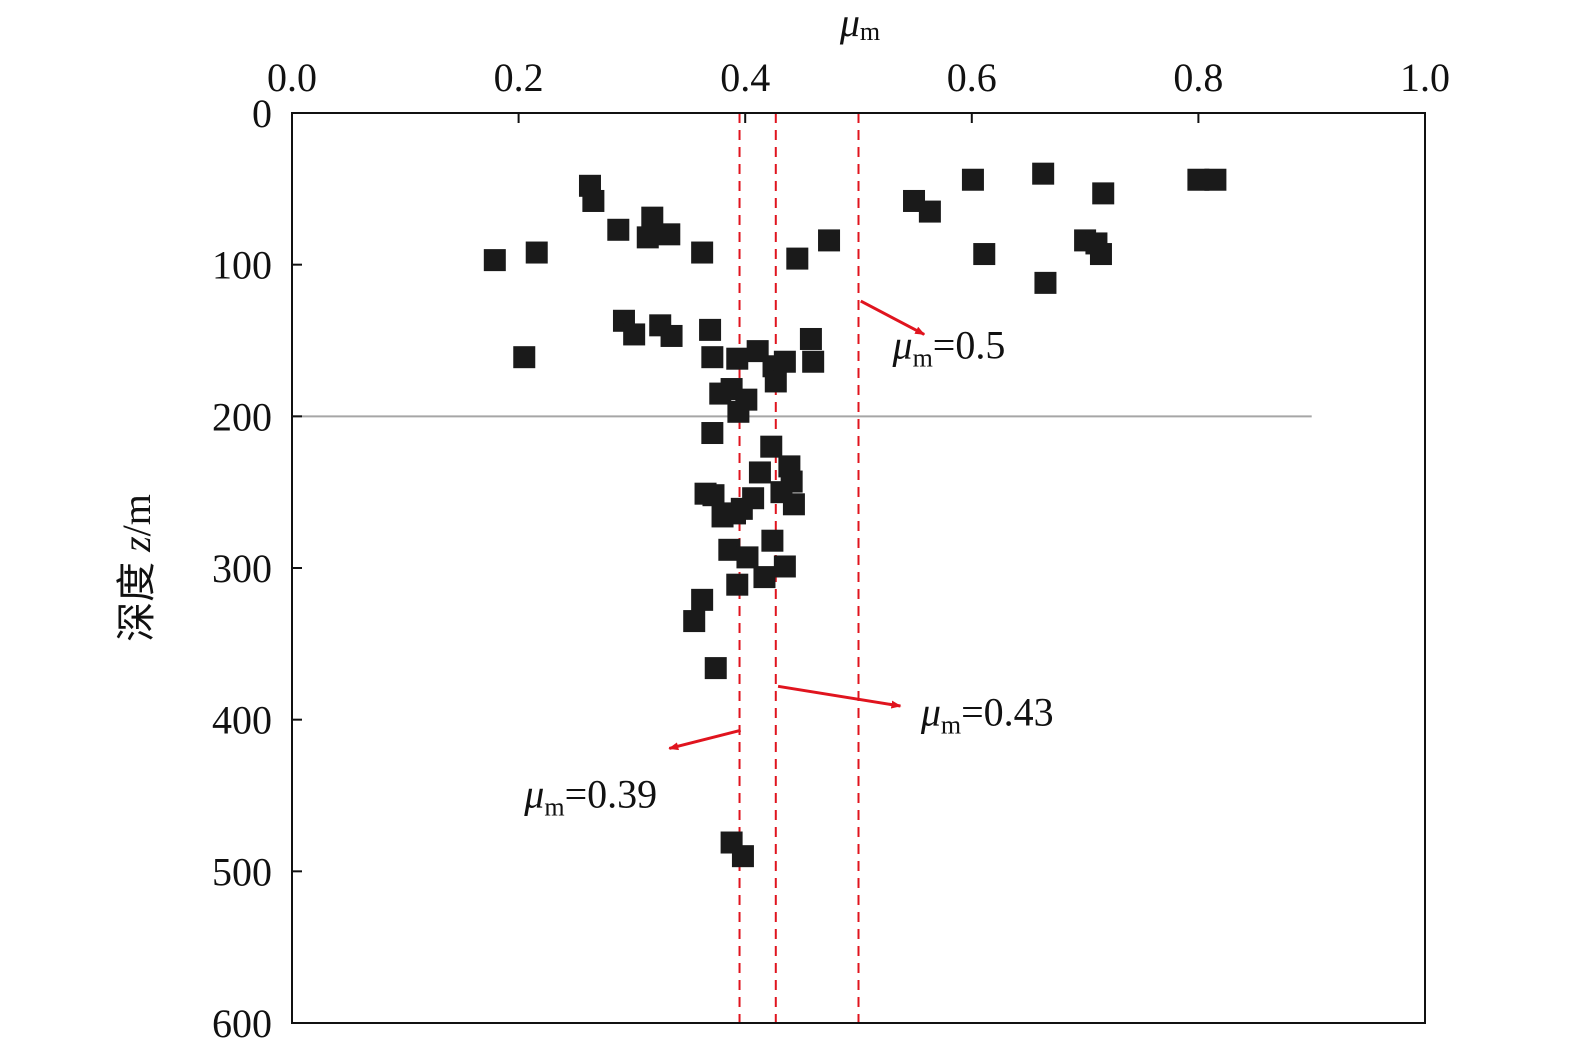 The height and width of the screenshot is (1053, 1575). Describe the element at coordinates (611, 794) in the screenshot. I see `annotation-value: =0.39` at that location.